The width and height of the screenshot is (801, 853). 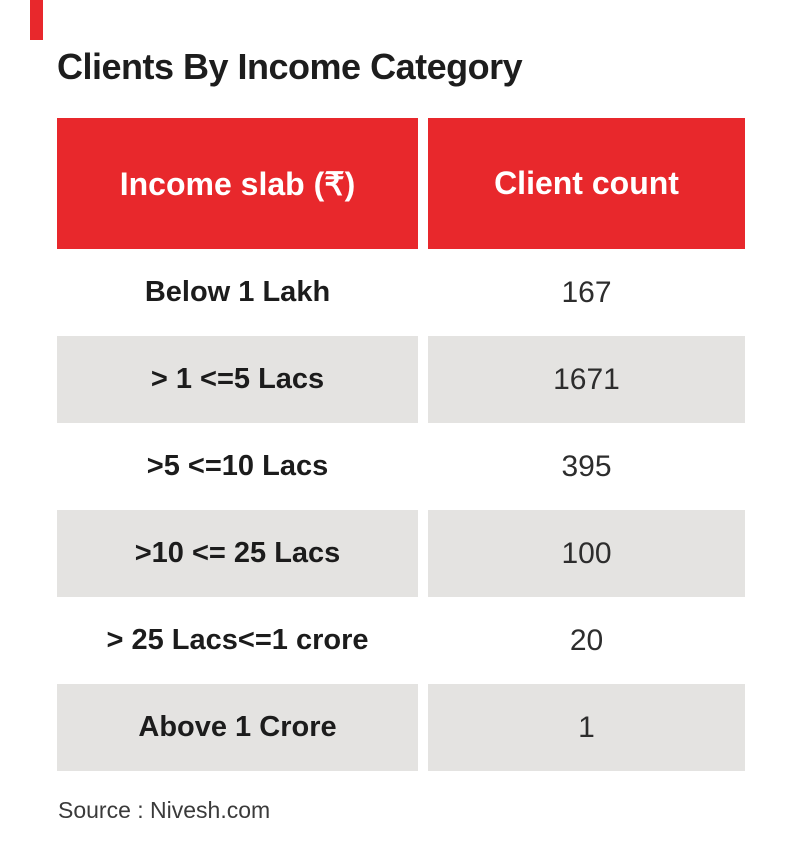 What do you see at coordinates (237, 466) in the screenshot?
I see `income-slab-cell: >5 <=10 Lacs` at bounding box center [237, 466].